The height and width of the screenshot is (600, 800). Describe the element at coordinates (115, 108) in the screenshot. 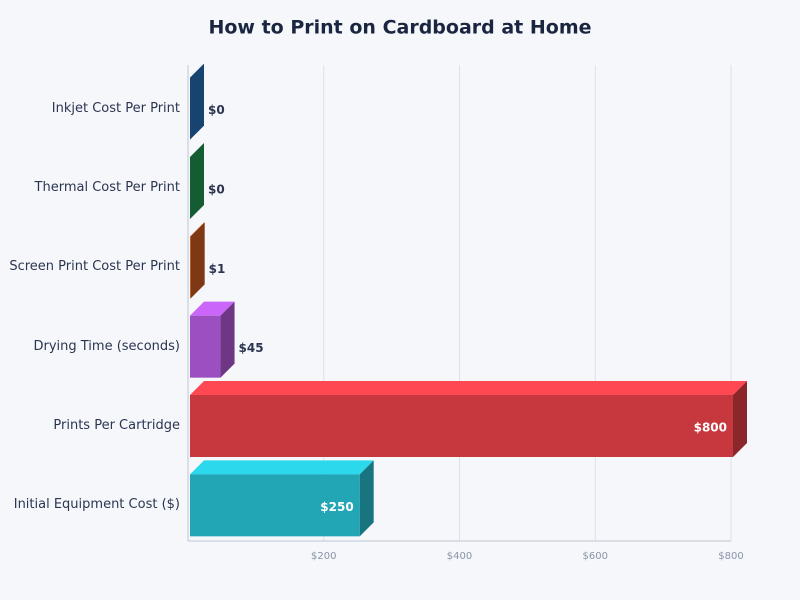

I see `y-tick-label: Inkjet Cost Per Print` at that location.